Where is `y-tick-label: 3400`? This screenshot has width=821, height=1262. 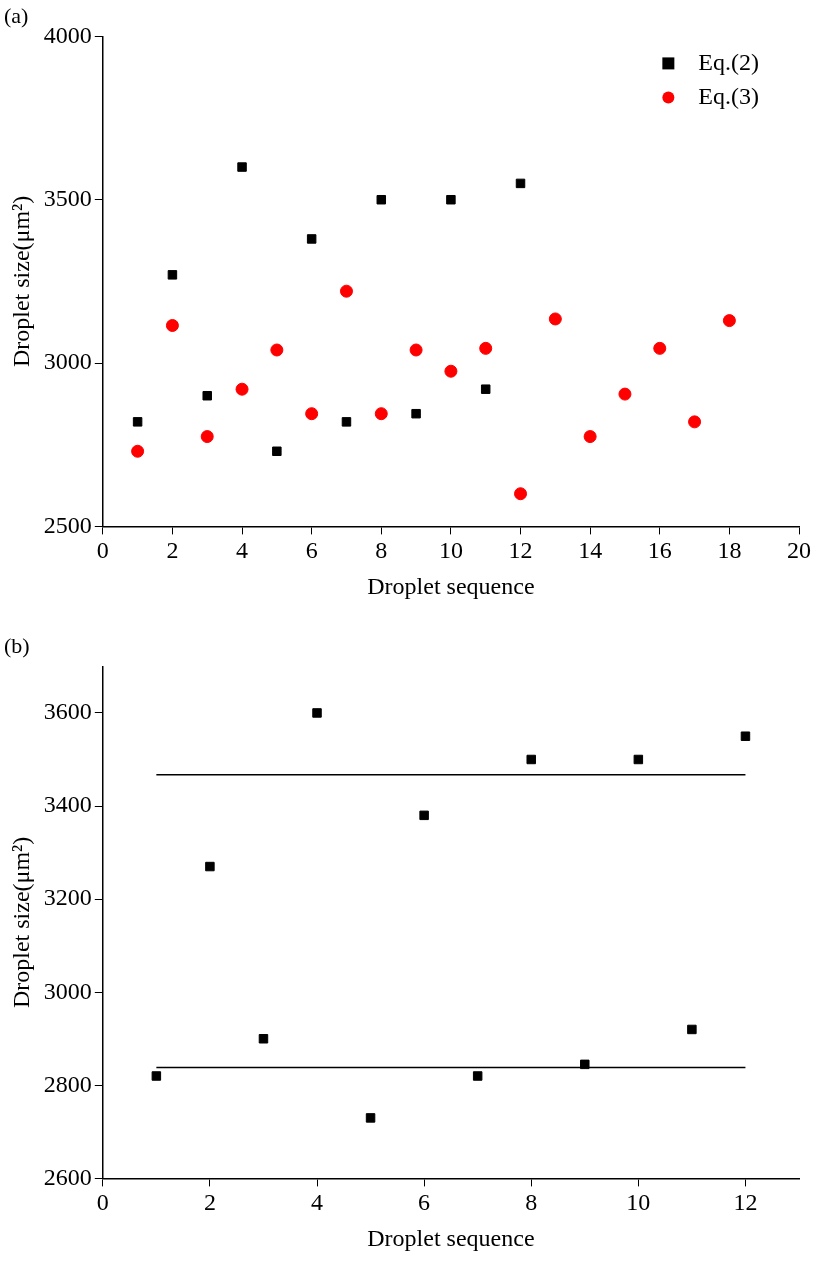 y-tick-label: 3400 is located at coordinates (67, 804).